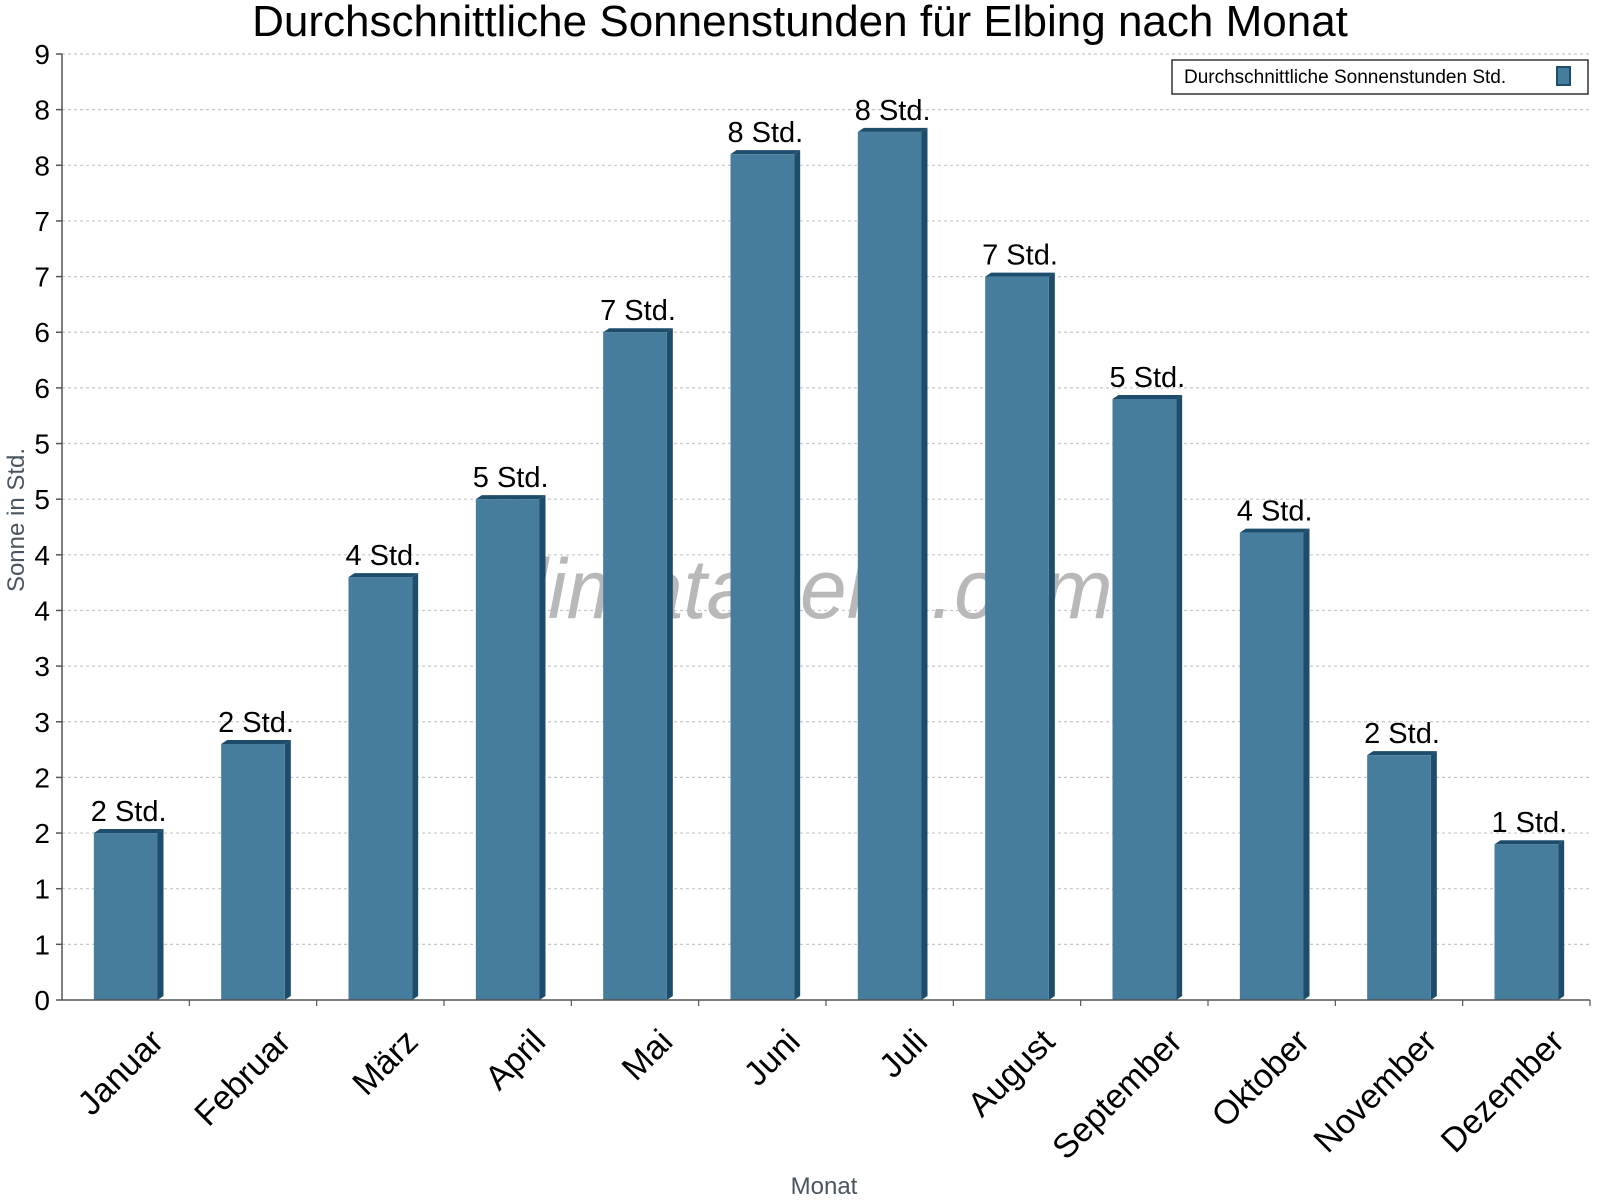 The height and width of the screenshot is (1200, 1600). What do you see at coordinates (16, 520) in the screenshot?
I see `y-axis-label: Sonne in Std.` at bounding box center [16, 520].